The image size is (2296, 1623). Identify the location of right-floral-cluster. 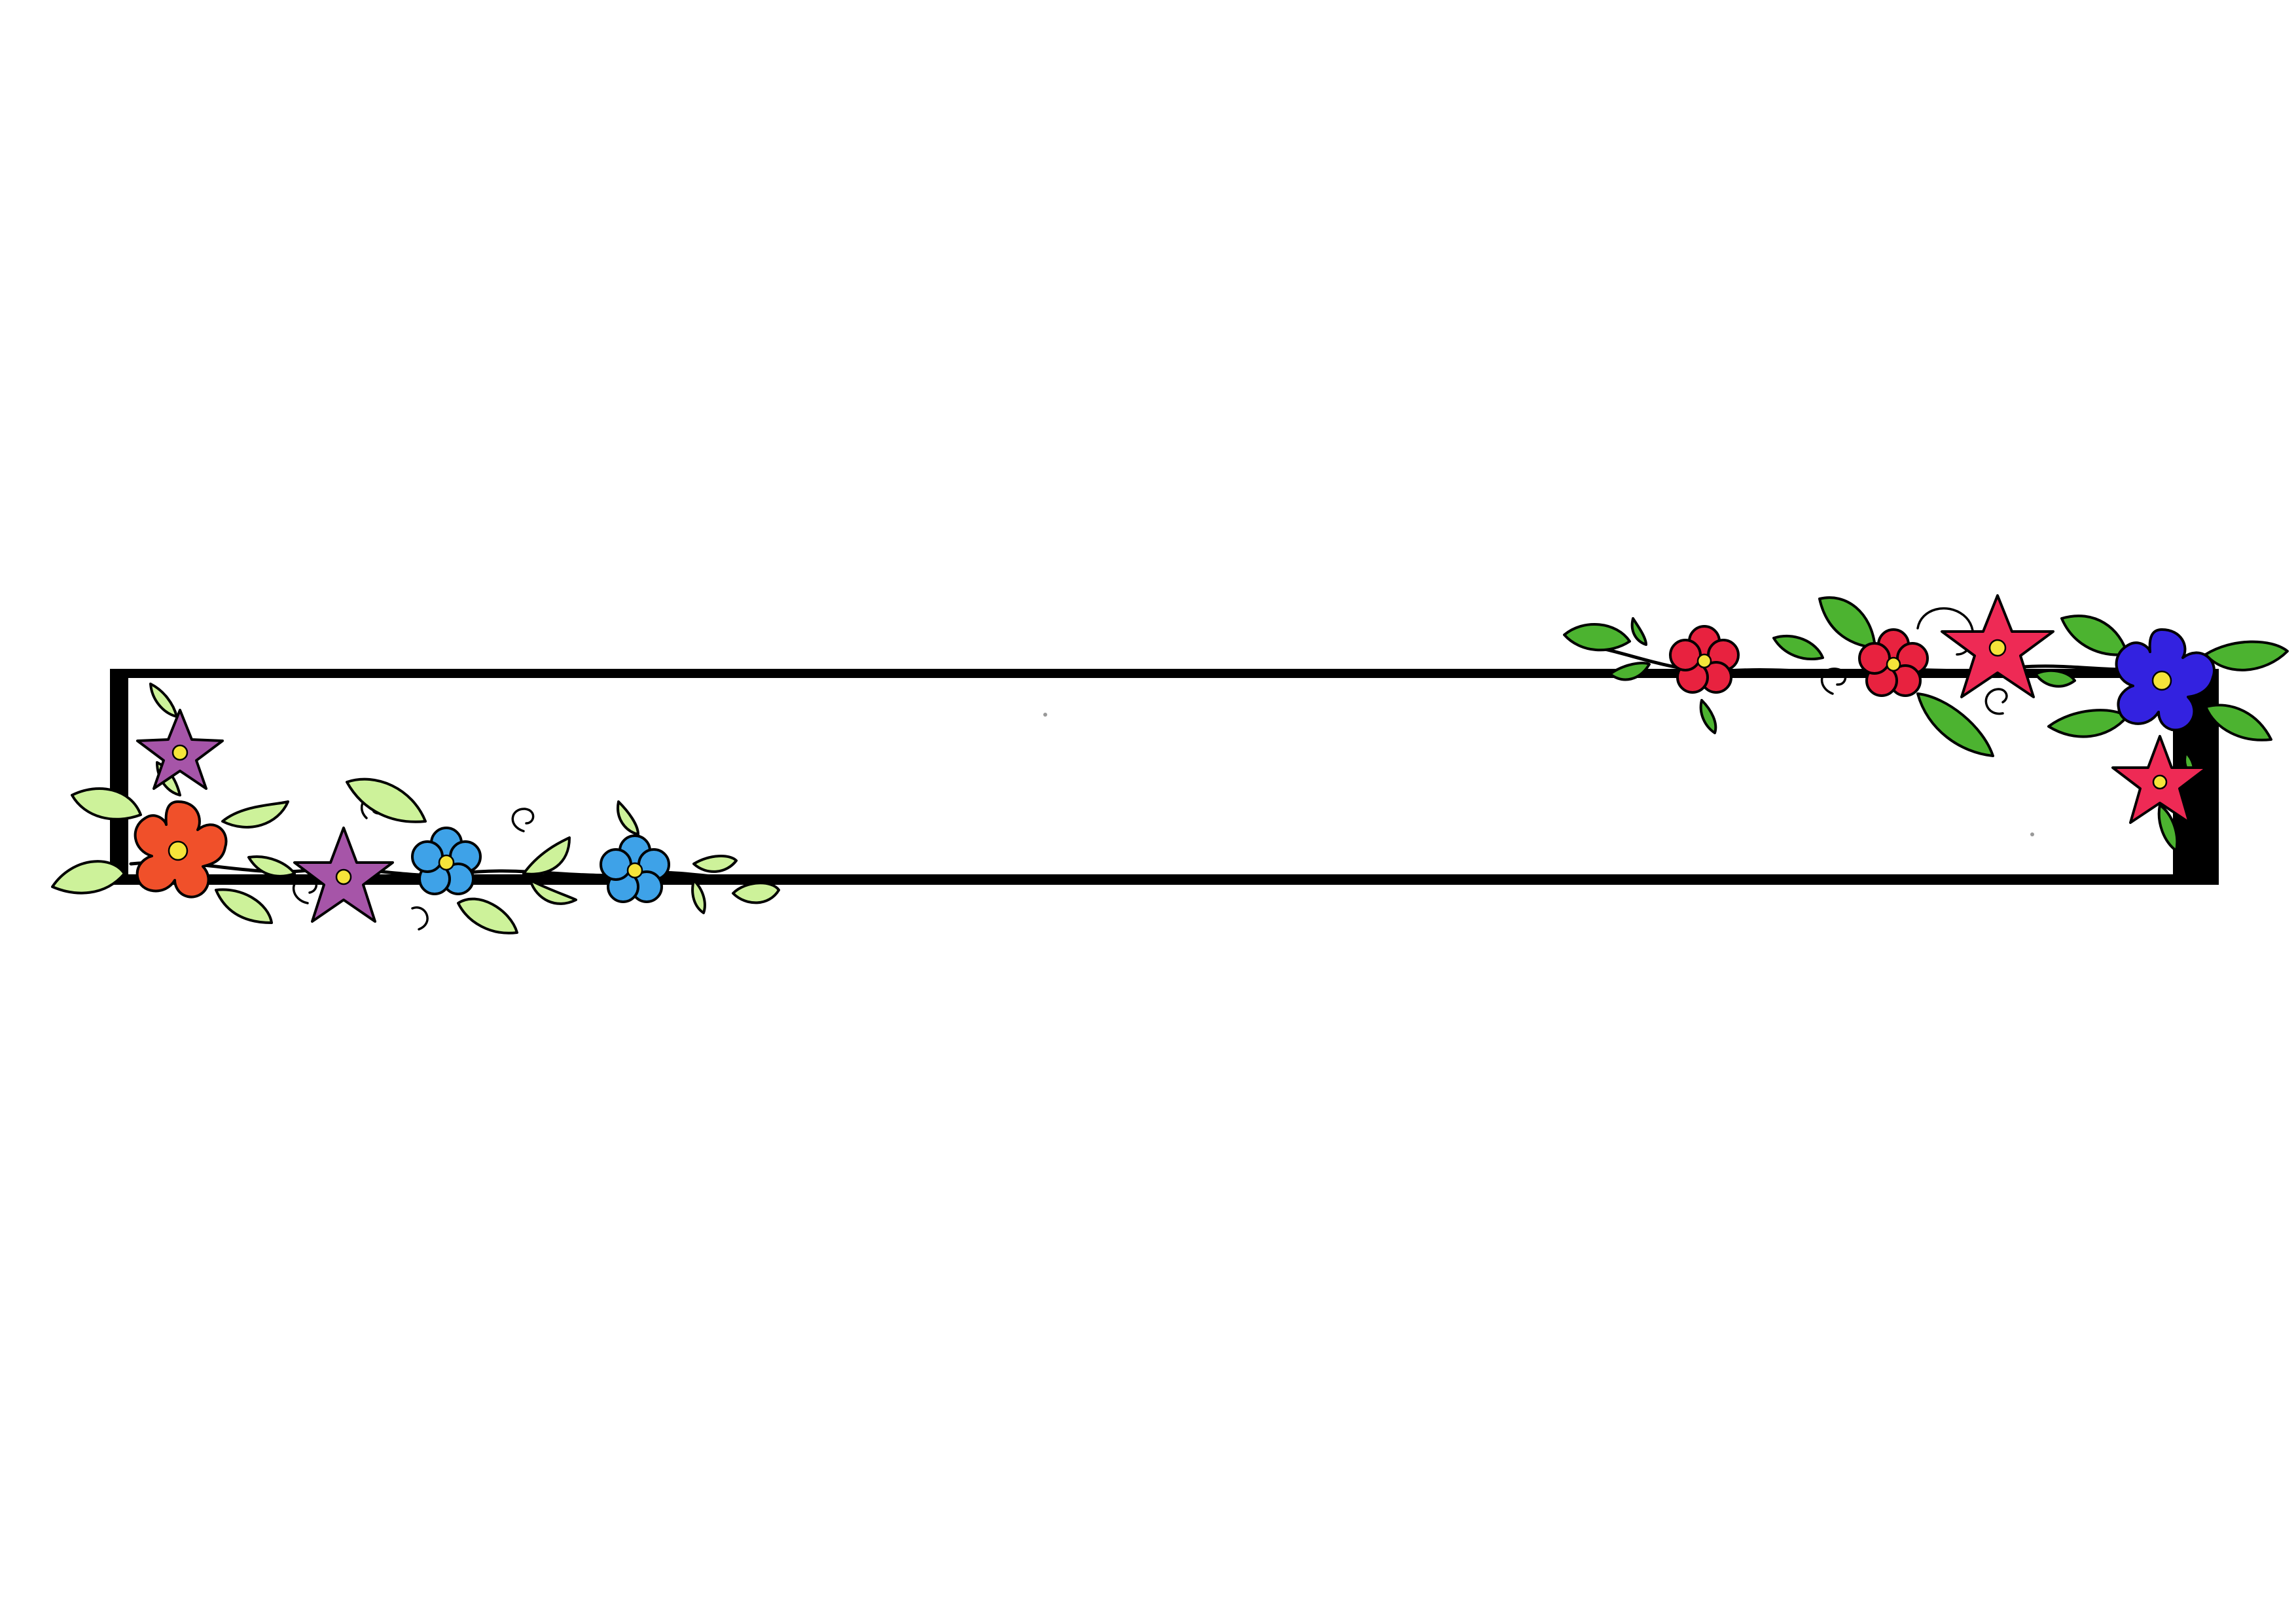
(1926, 723).